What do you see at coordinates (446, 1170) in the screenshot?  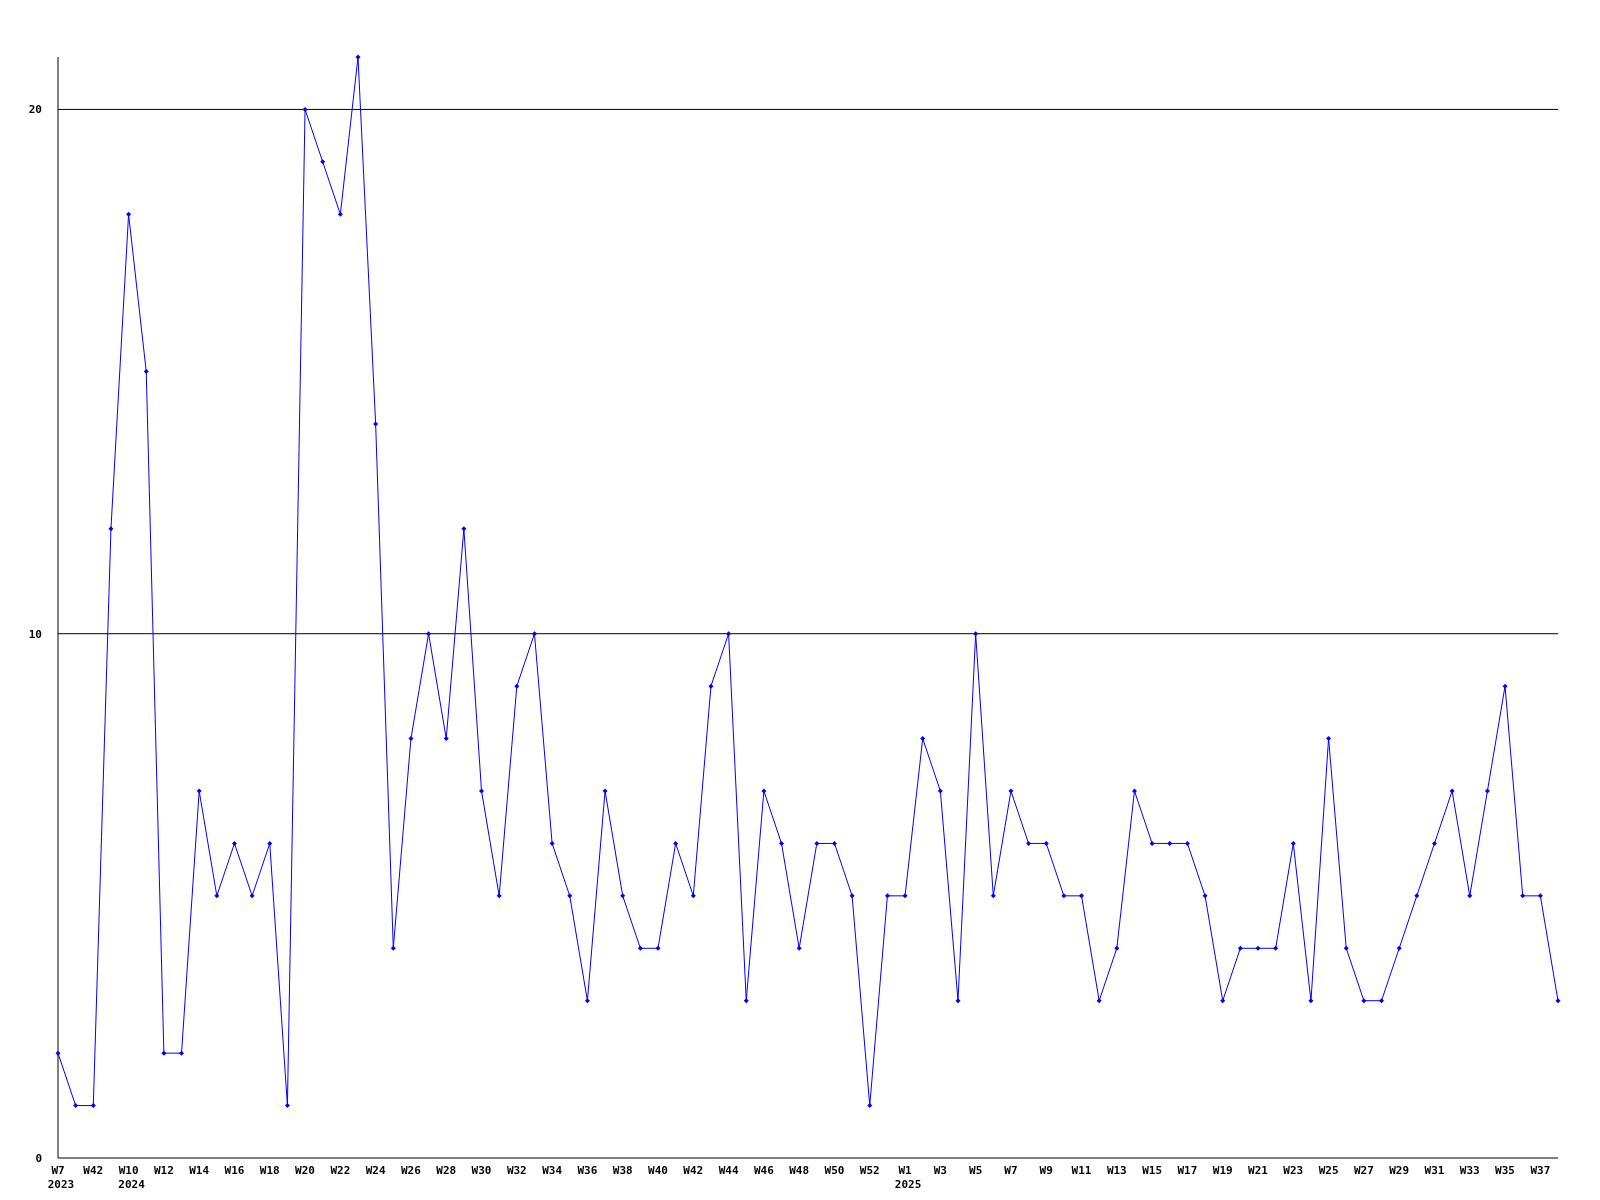 I see `x-tick-label: W28` at bounding box center [446, 1170].